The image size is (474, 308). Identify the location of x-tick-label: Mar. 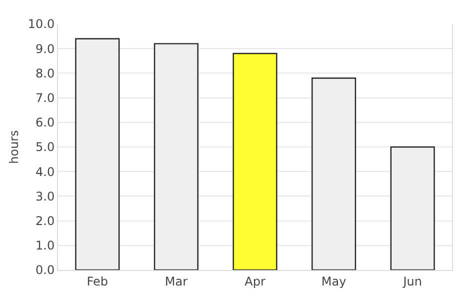
(176, 281).